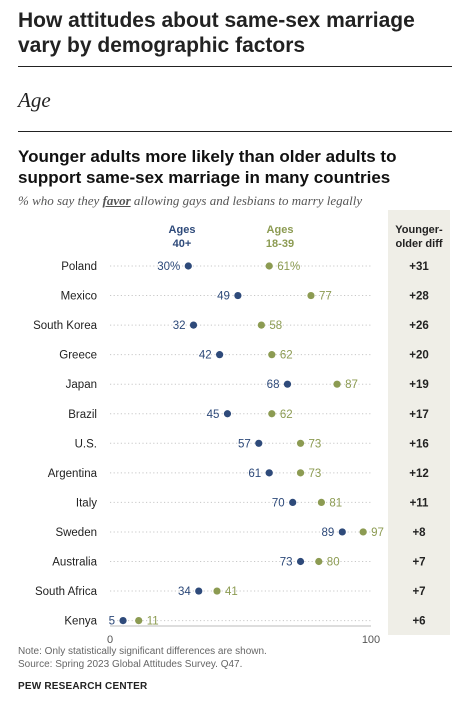 The width and height of the screenshot is (474, 703). I want to click on value-label-younger: 41, so click(231, 592).